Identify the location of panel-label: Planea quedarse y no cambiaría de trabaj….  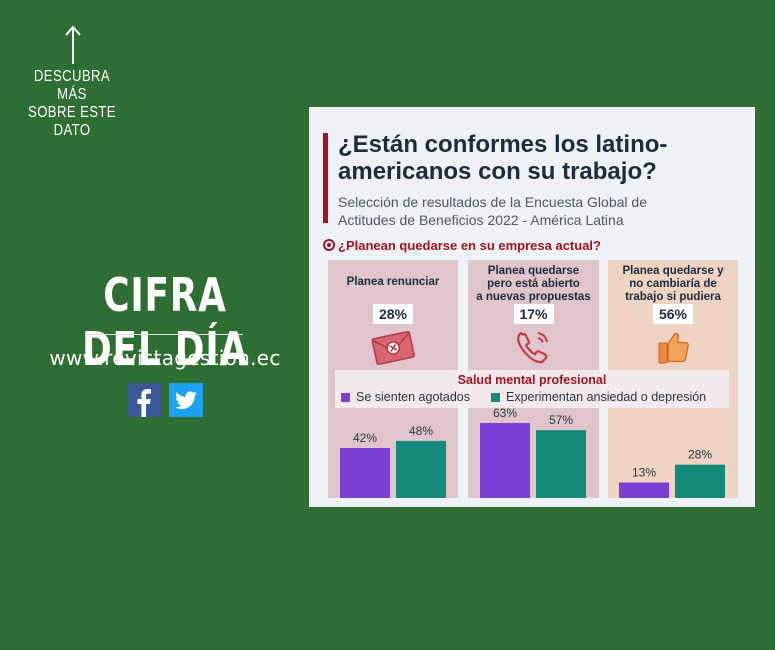
(673, 284).